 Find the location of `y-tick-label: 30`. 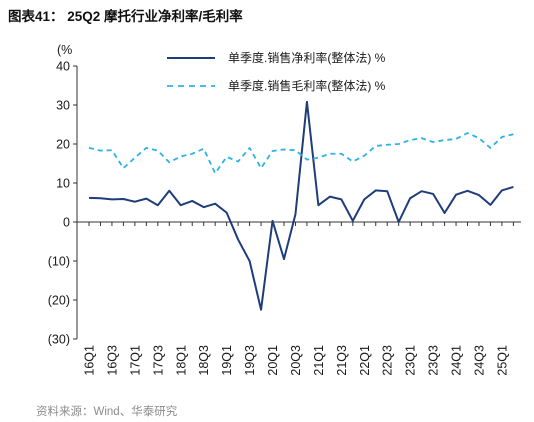

y-tick-label: 30 is located at coordinates (63, 106).